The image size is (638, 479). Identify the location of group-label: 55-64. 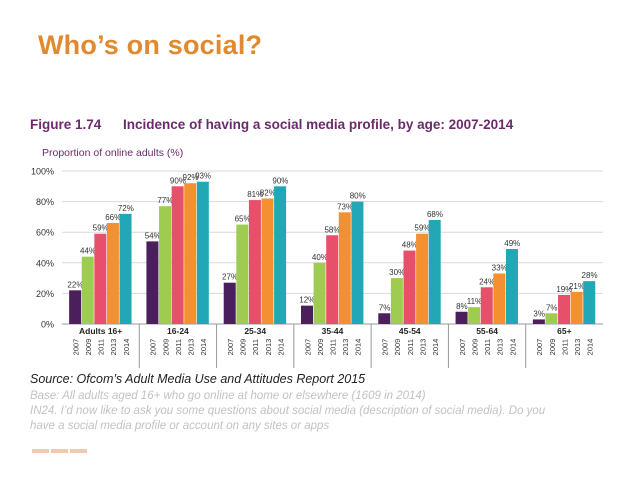
(487, 331).